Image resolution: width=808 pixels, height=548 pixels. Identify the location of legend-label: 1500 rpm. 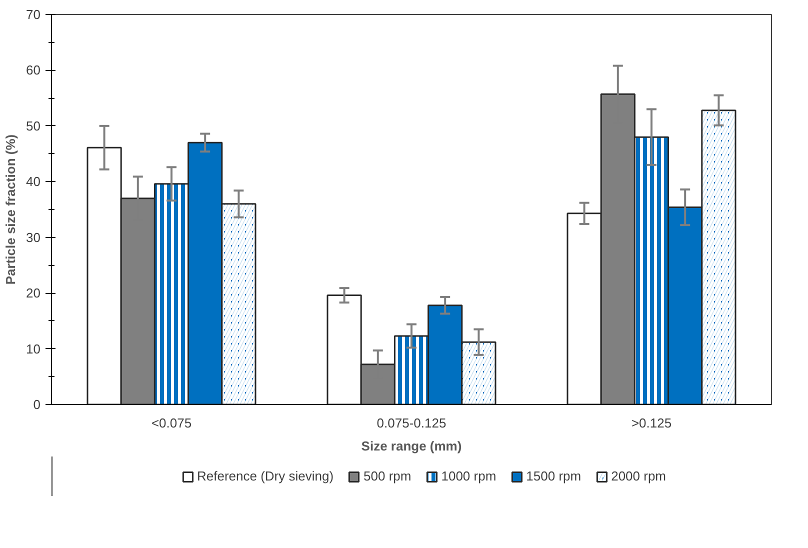
(554, 476).